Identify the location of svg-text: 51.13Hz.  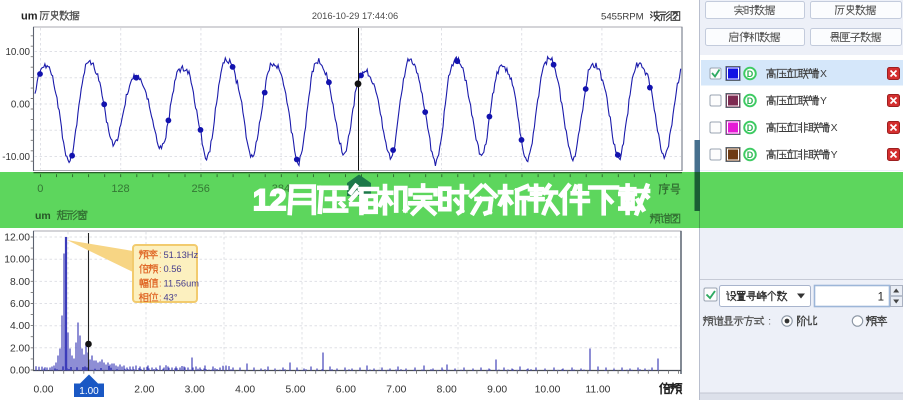
(181, 255).